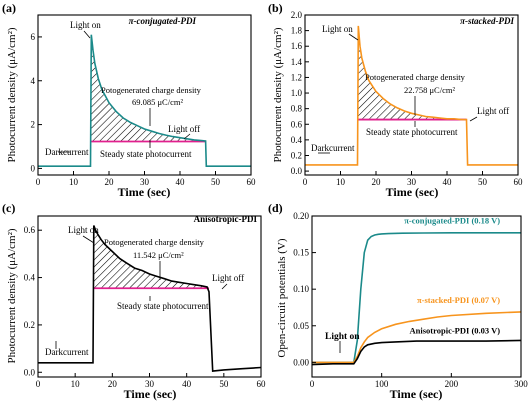 The height and width of the screenshot is (403, 529). What do you see at coordinates (226, 219) in the screenshot?
I see `panel-title: Anisotropic-PDI` at bounding box center [226, 219].